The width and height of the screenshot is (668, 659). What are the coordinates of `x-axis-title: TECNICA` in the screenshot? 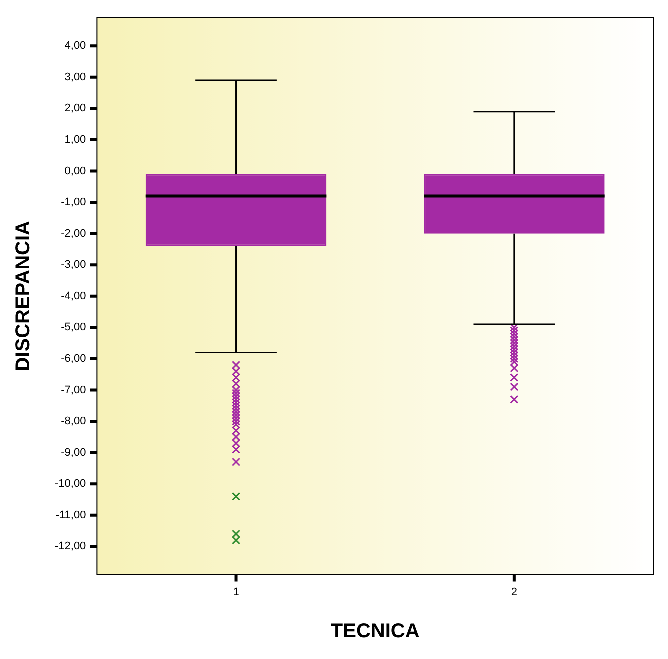 It's located at (375, 631).